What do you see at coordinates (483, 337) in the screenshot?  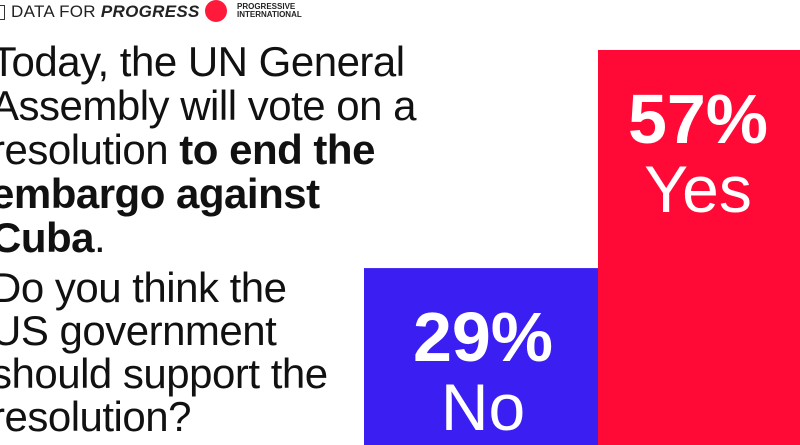 I see `value-label-no: 29%` at bounding box center [483, 337].